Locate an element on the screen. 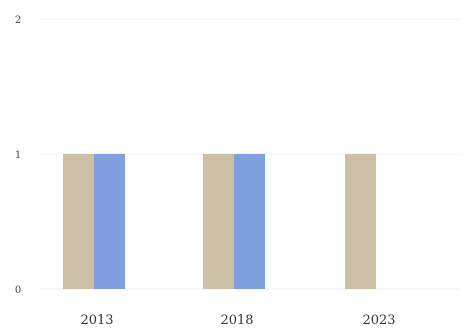 The width and height of the screenshot is (464, 331). y-tick-label-0: 0 is located at coordinates (18, 290).